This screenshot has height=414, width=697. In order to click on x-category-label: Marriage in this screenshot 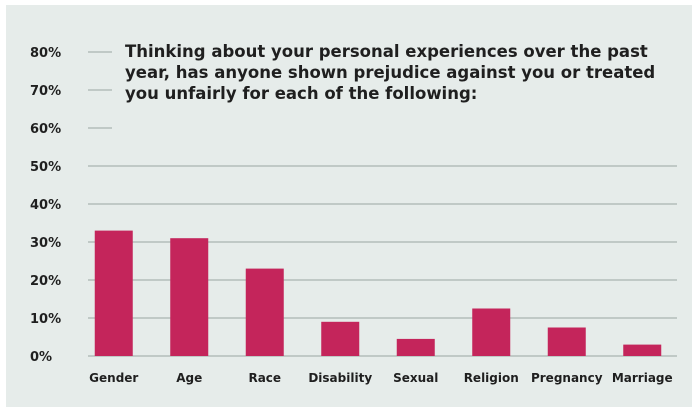, I will do `click(642, 378)`.